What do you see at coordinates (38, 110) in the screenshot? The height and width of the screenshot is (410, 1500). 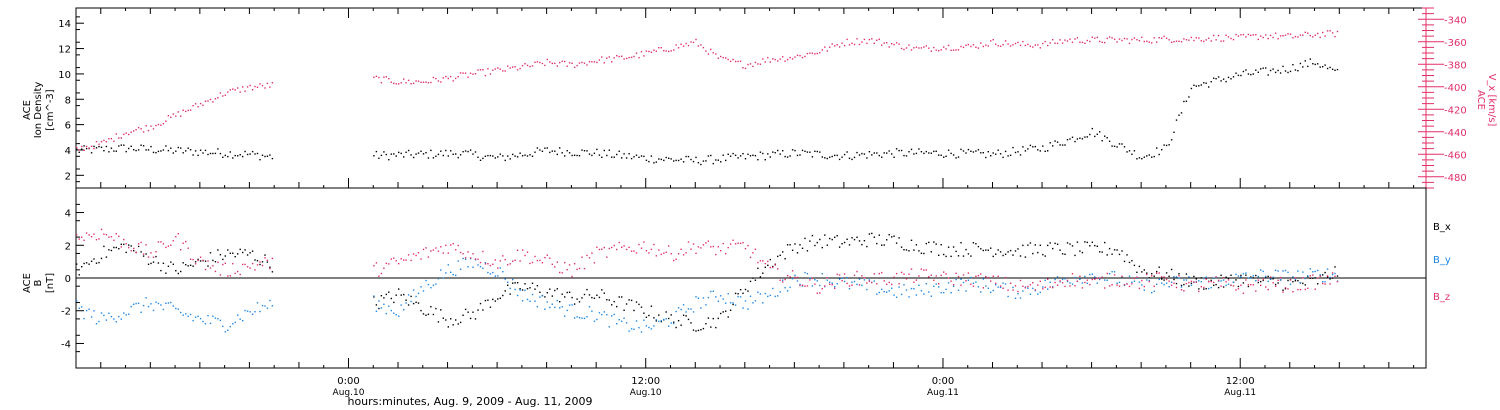 I see `top-left-ylabel-line2: Ion Density` at bounding box center [38, 110].